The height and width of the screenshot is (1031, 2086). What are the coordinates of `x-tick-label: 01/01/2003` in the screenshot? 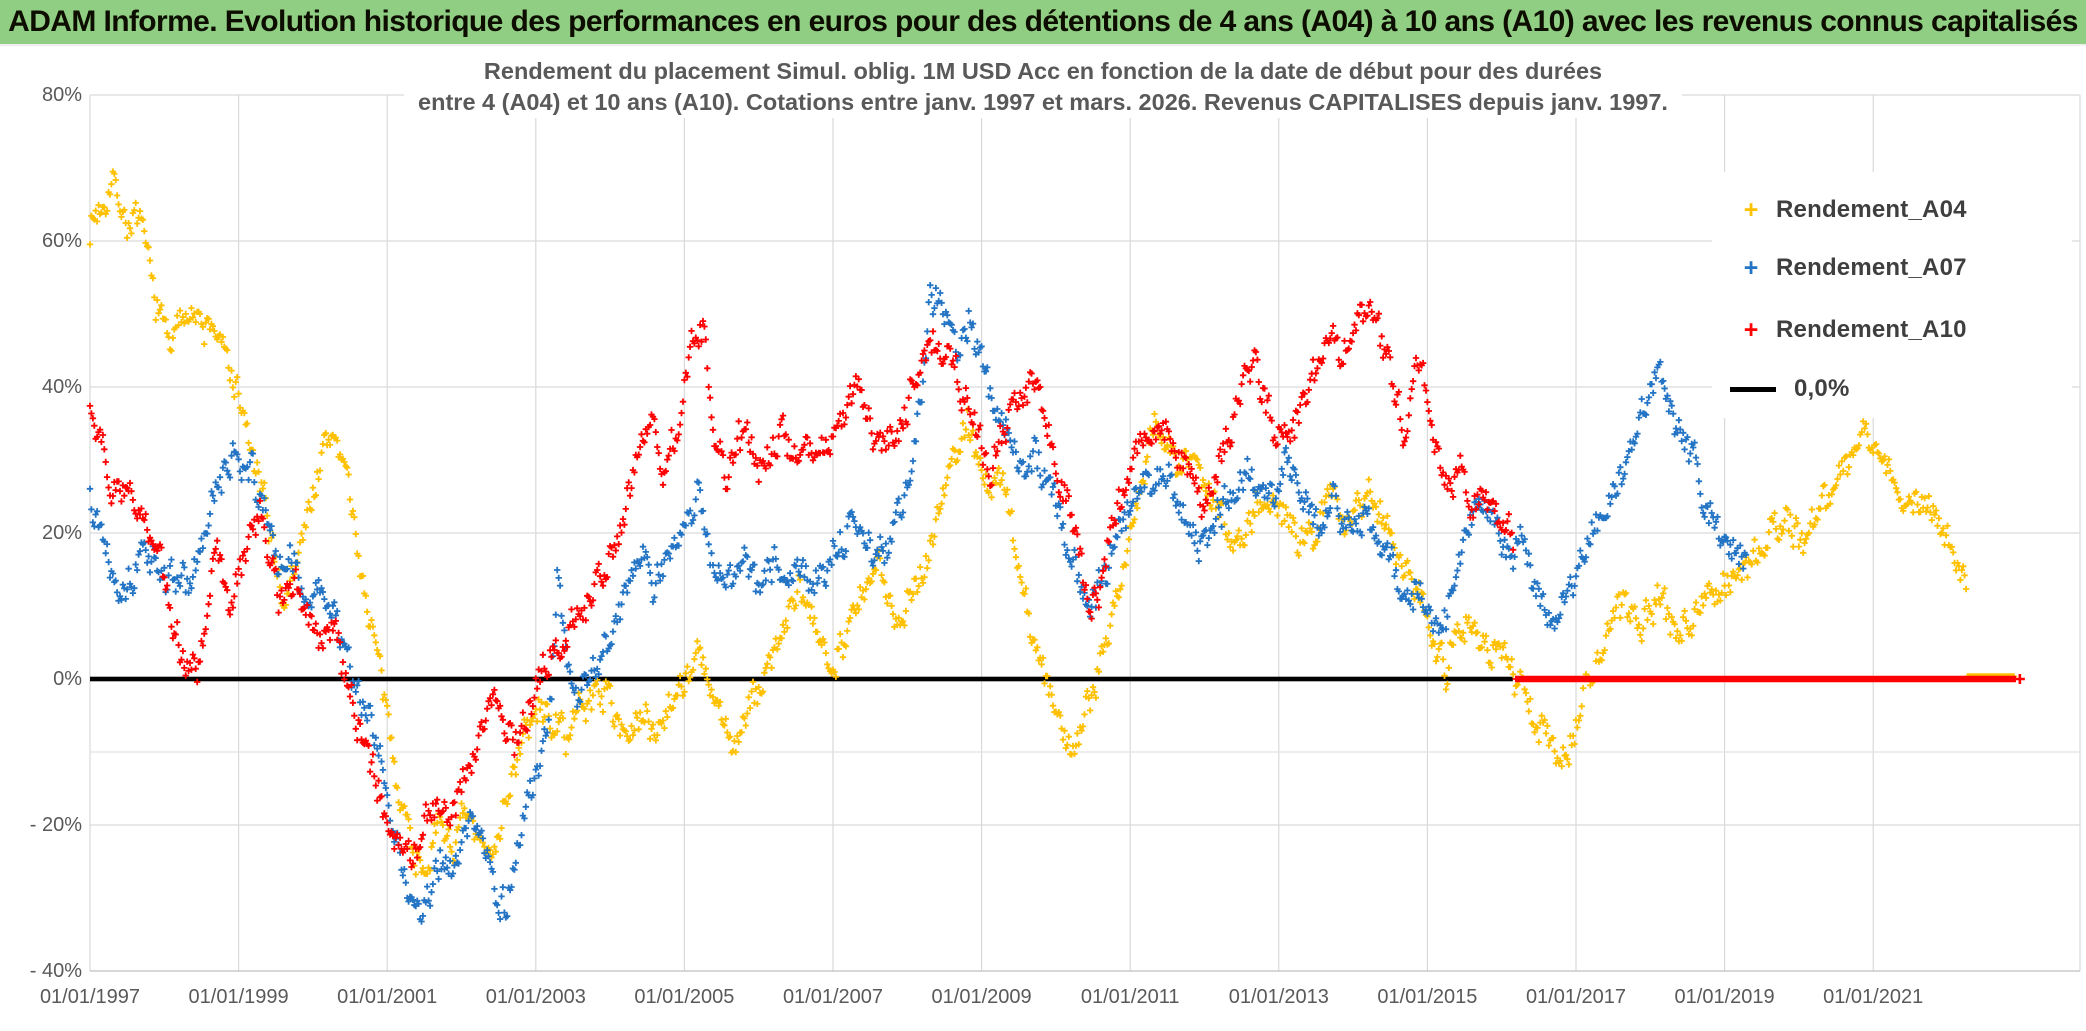 It's located at (535, 997).